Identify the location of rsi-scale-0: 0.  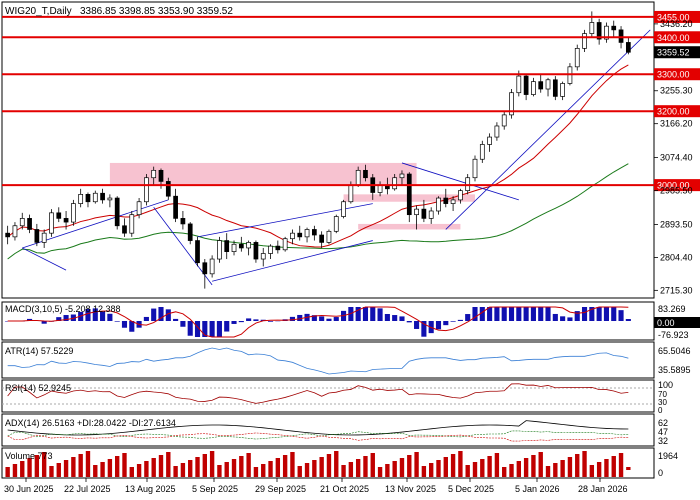
(660, 410).